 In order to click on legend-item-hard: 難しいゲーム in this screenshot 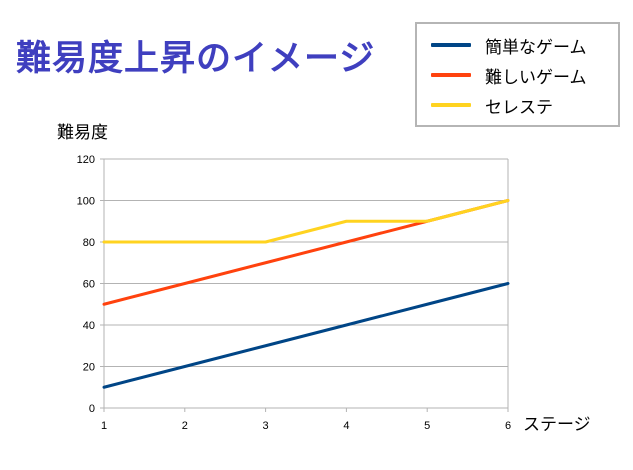, I will do `click(509, 76)`.